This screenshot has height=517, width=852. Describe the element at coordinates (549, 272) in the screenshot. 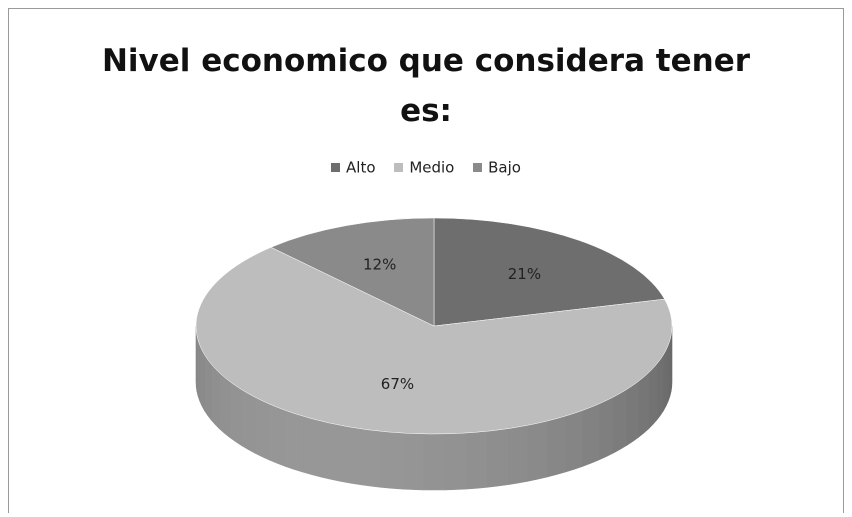

I see `pie-slice-alto` at that location.